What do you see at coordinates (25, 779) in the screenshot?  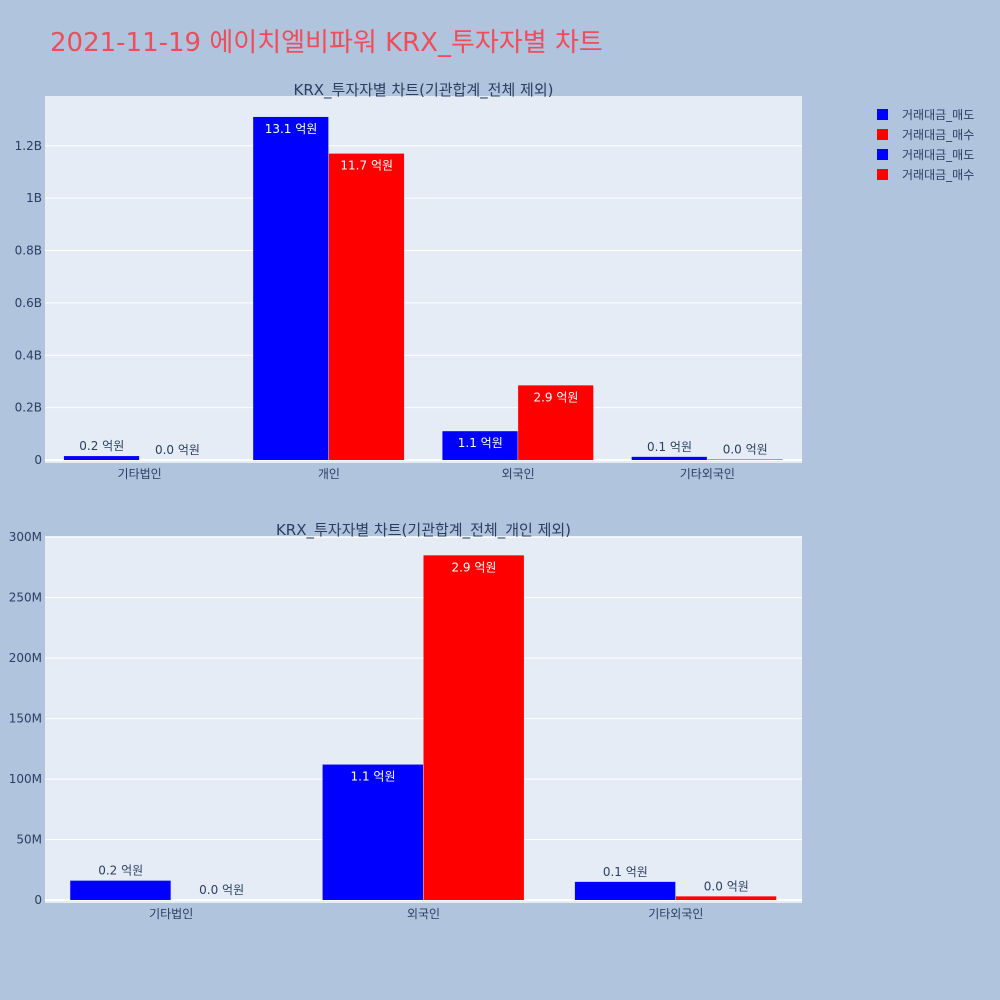 I see `y-tick-label: 100M` at bounding box center [25, 779].